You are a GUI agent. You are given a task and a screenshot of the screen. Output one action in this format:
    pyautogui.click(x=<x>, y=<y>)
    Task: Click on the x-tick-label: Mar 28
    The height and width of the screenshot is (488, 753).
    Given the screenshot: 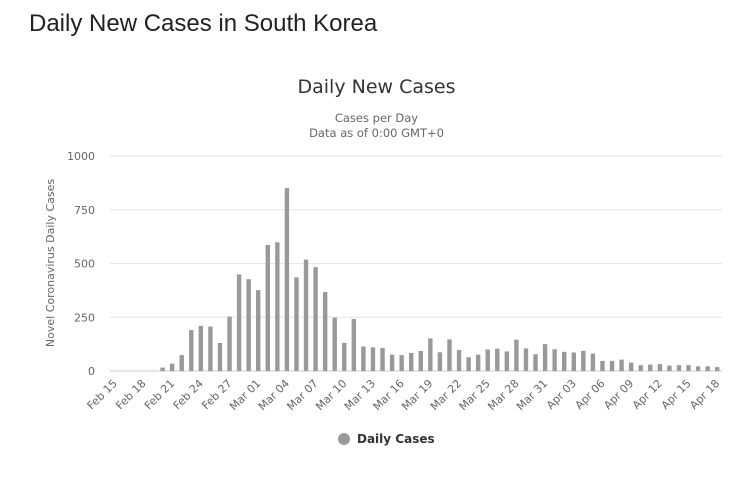 What is the action you would take?
    pyautogui.click(x=503, y=395)
    